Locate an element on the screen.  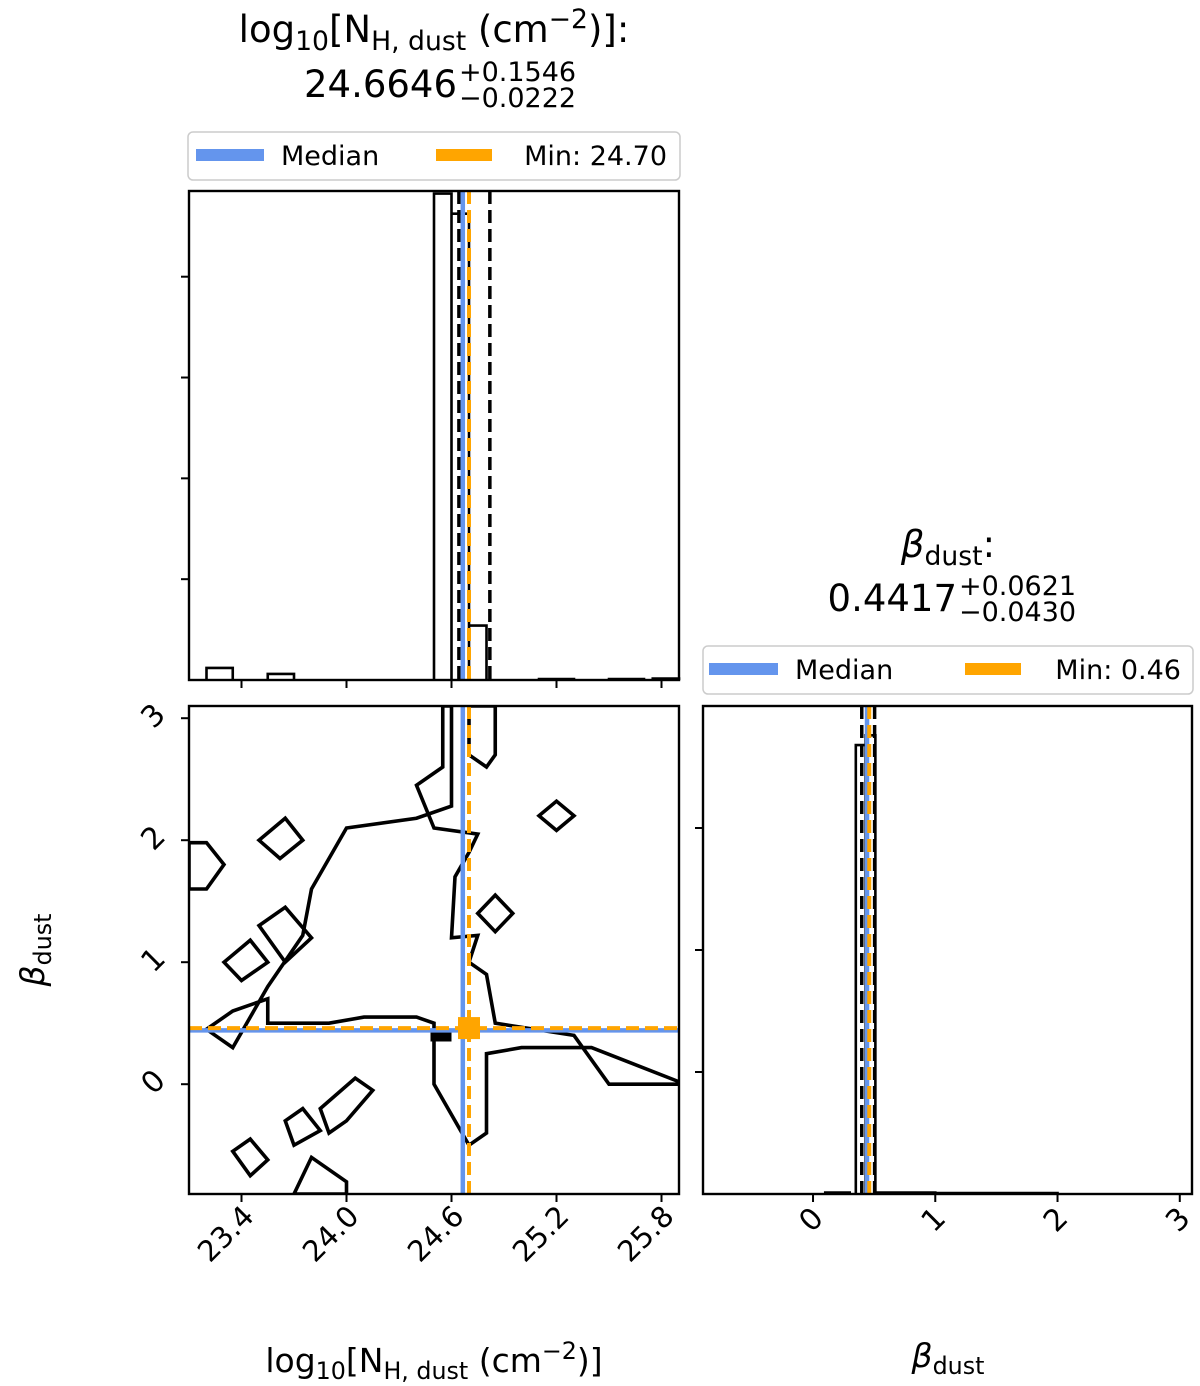
beta-ytick-label-3: 3 is located at coordinates (153, 716).